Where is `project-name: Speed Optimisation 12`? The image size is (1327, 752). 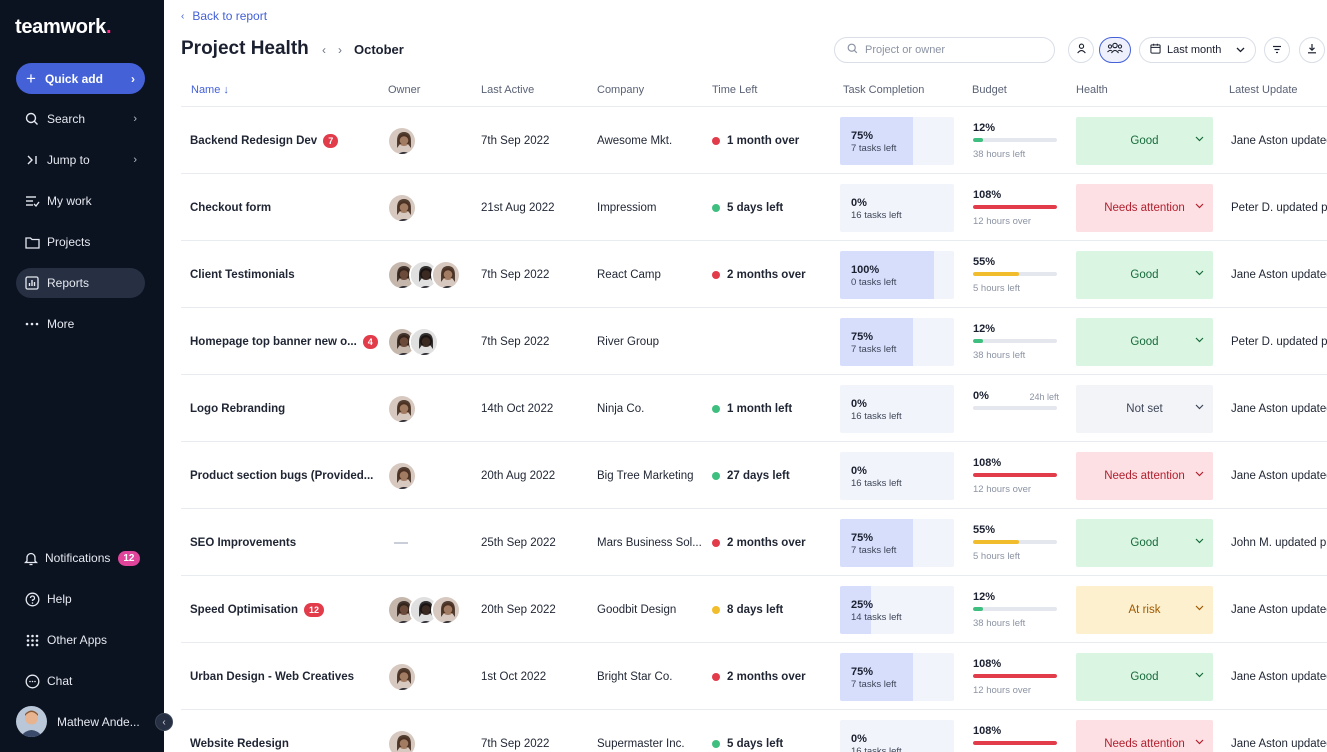 project-name: Speed Optimisation 12 is located at coordinates (257, 609).